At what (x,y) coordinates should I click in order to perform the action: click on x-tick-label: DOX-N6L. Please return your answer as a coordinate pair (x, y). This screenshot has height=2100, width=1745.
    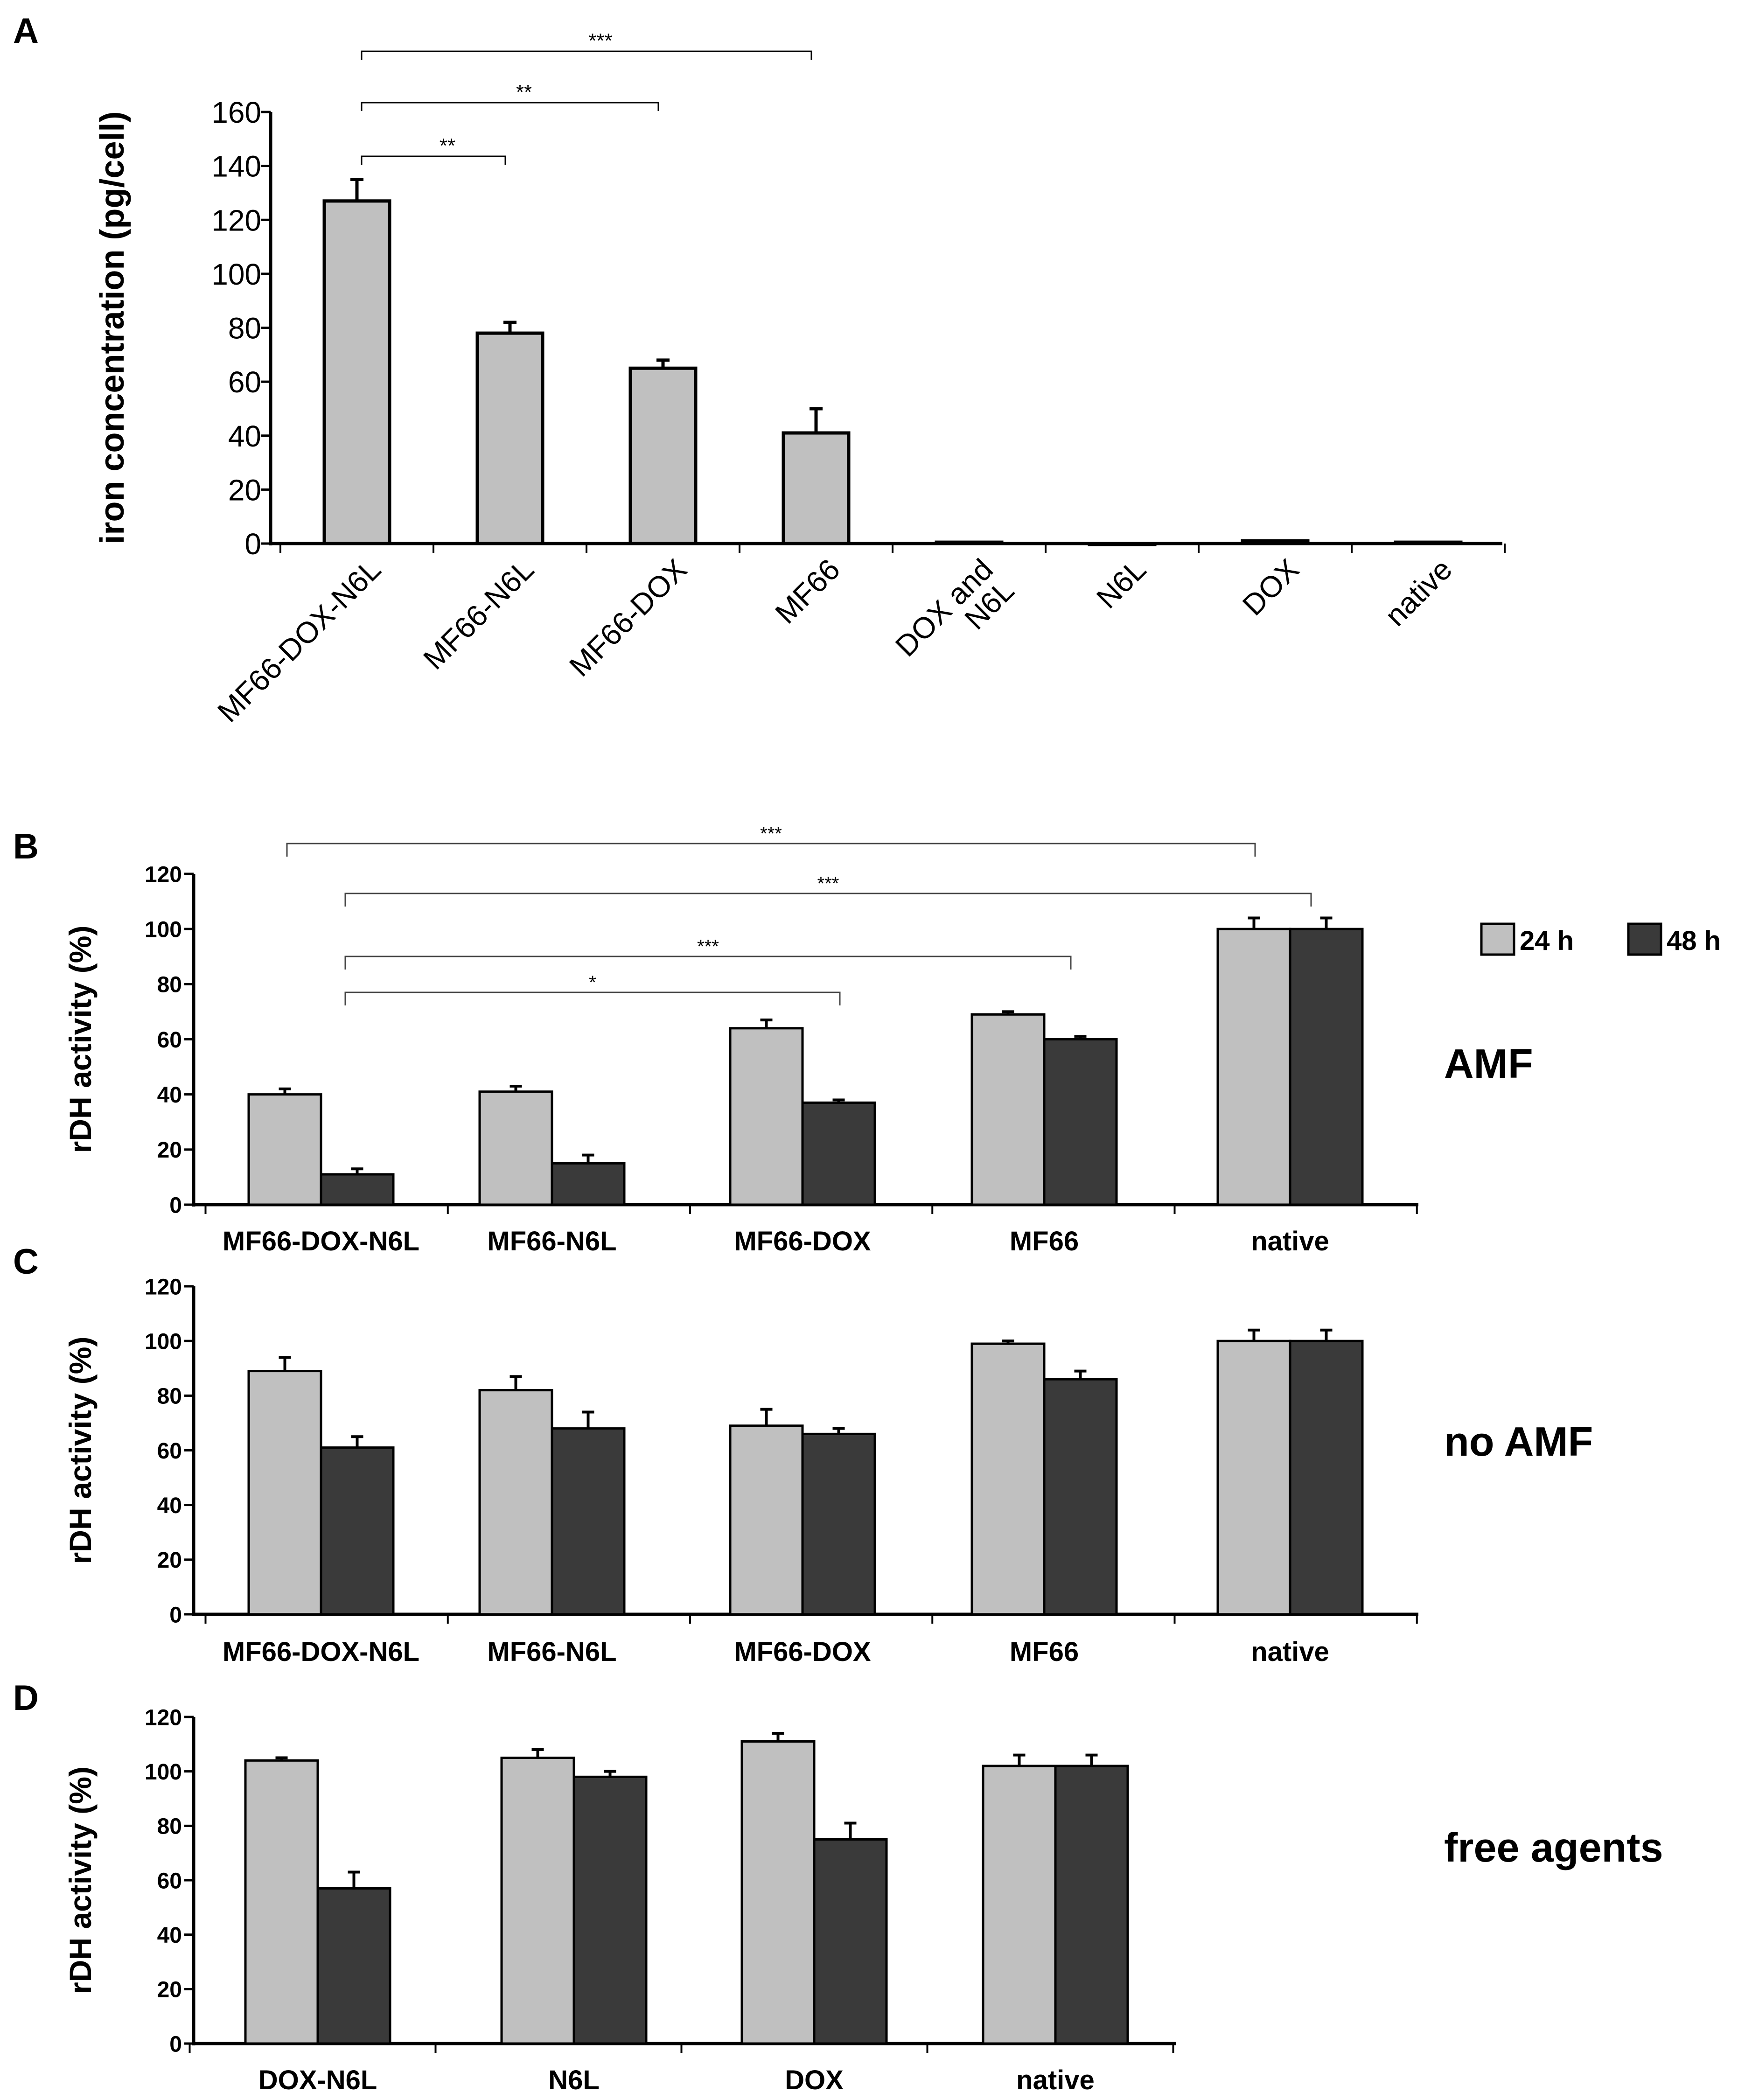
    Looking at the image, I should click on (317, 2080).